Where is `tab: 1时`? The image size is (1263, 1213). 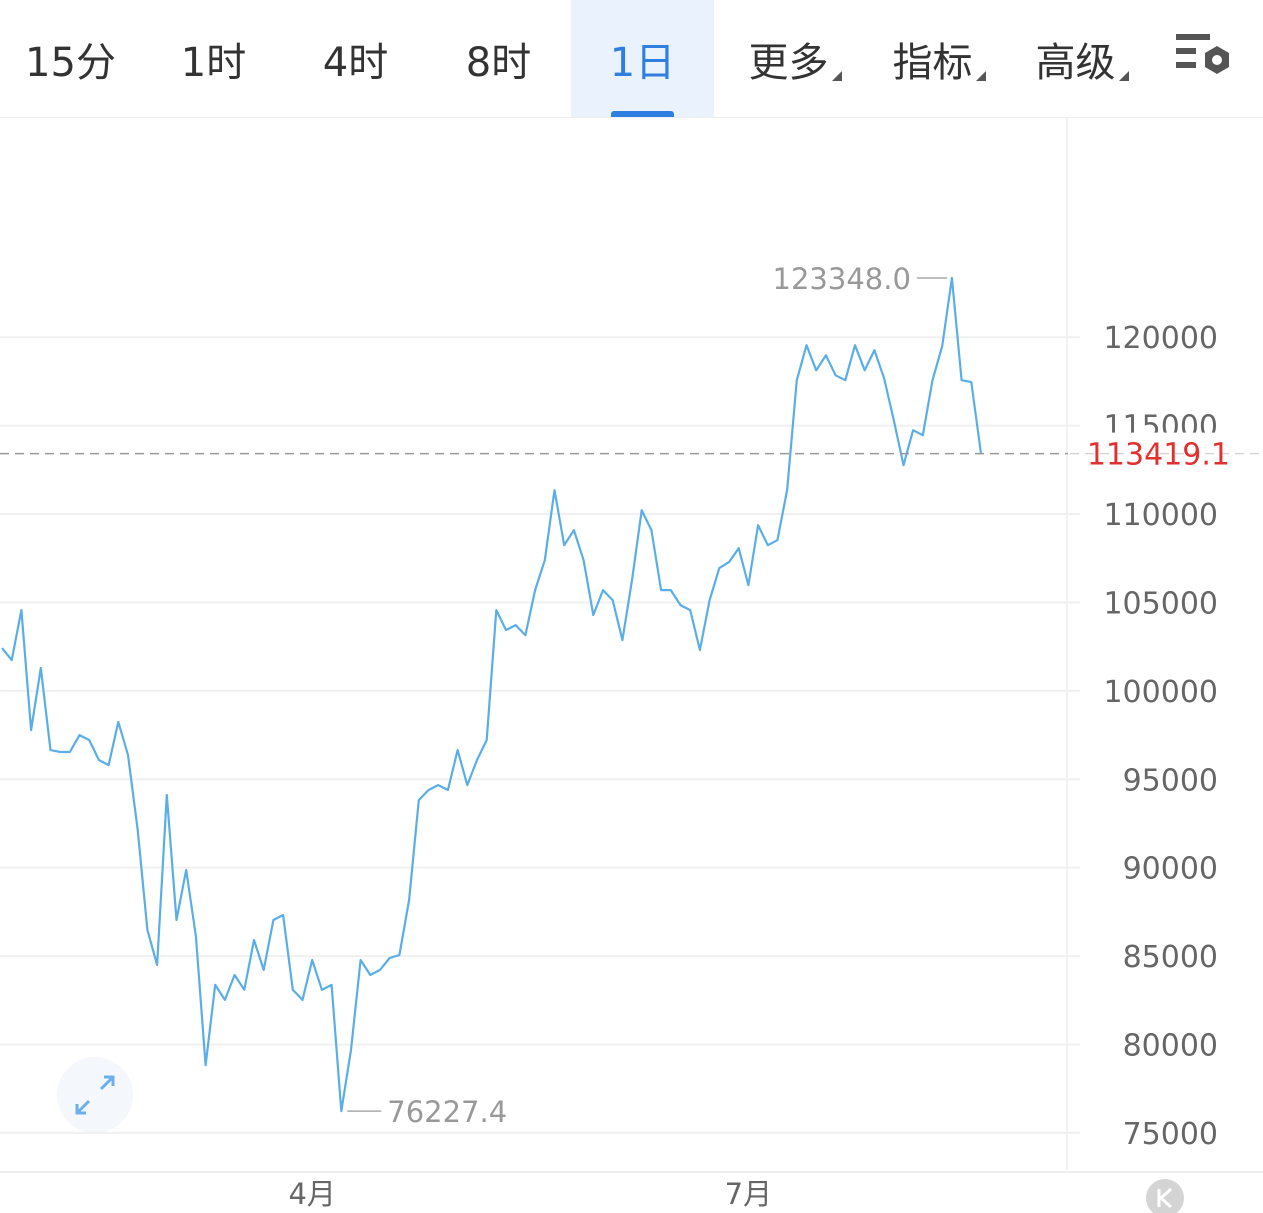 tab: 1时 is located at coordinates (213, 58).